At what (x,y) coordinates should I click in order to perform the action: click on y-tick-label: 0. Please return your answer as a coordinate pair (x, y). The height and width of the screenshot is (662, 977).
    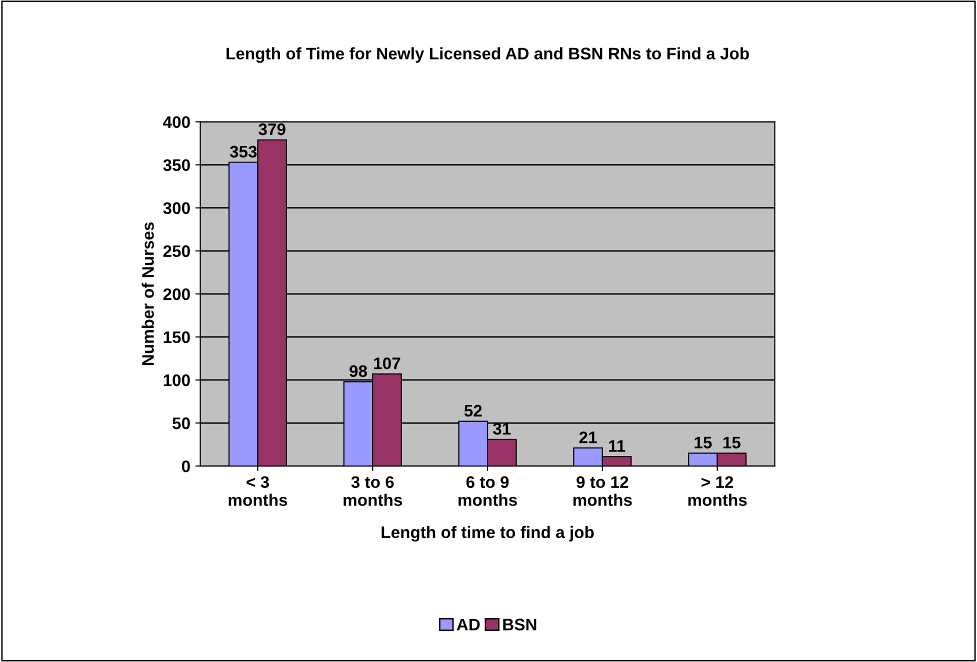
    Looking at the image, I should click on (186, 466).